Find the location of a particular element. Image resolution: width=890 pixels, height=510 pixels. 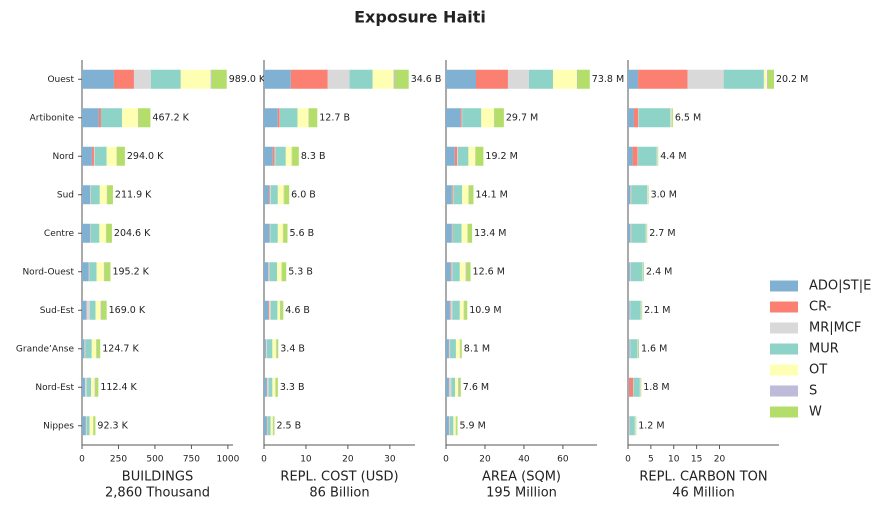

y-tick-label: Grande’Anse is located at coordinates (45, 349).